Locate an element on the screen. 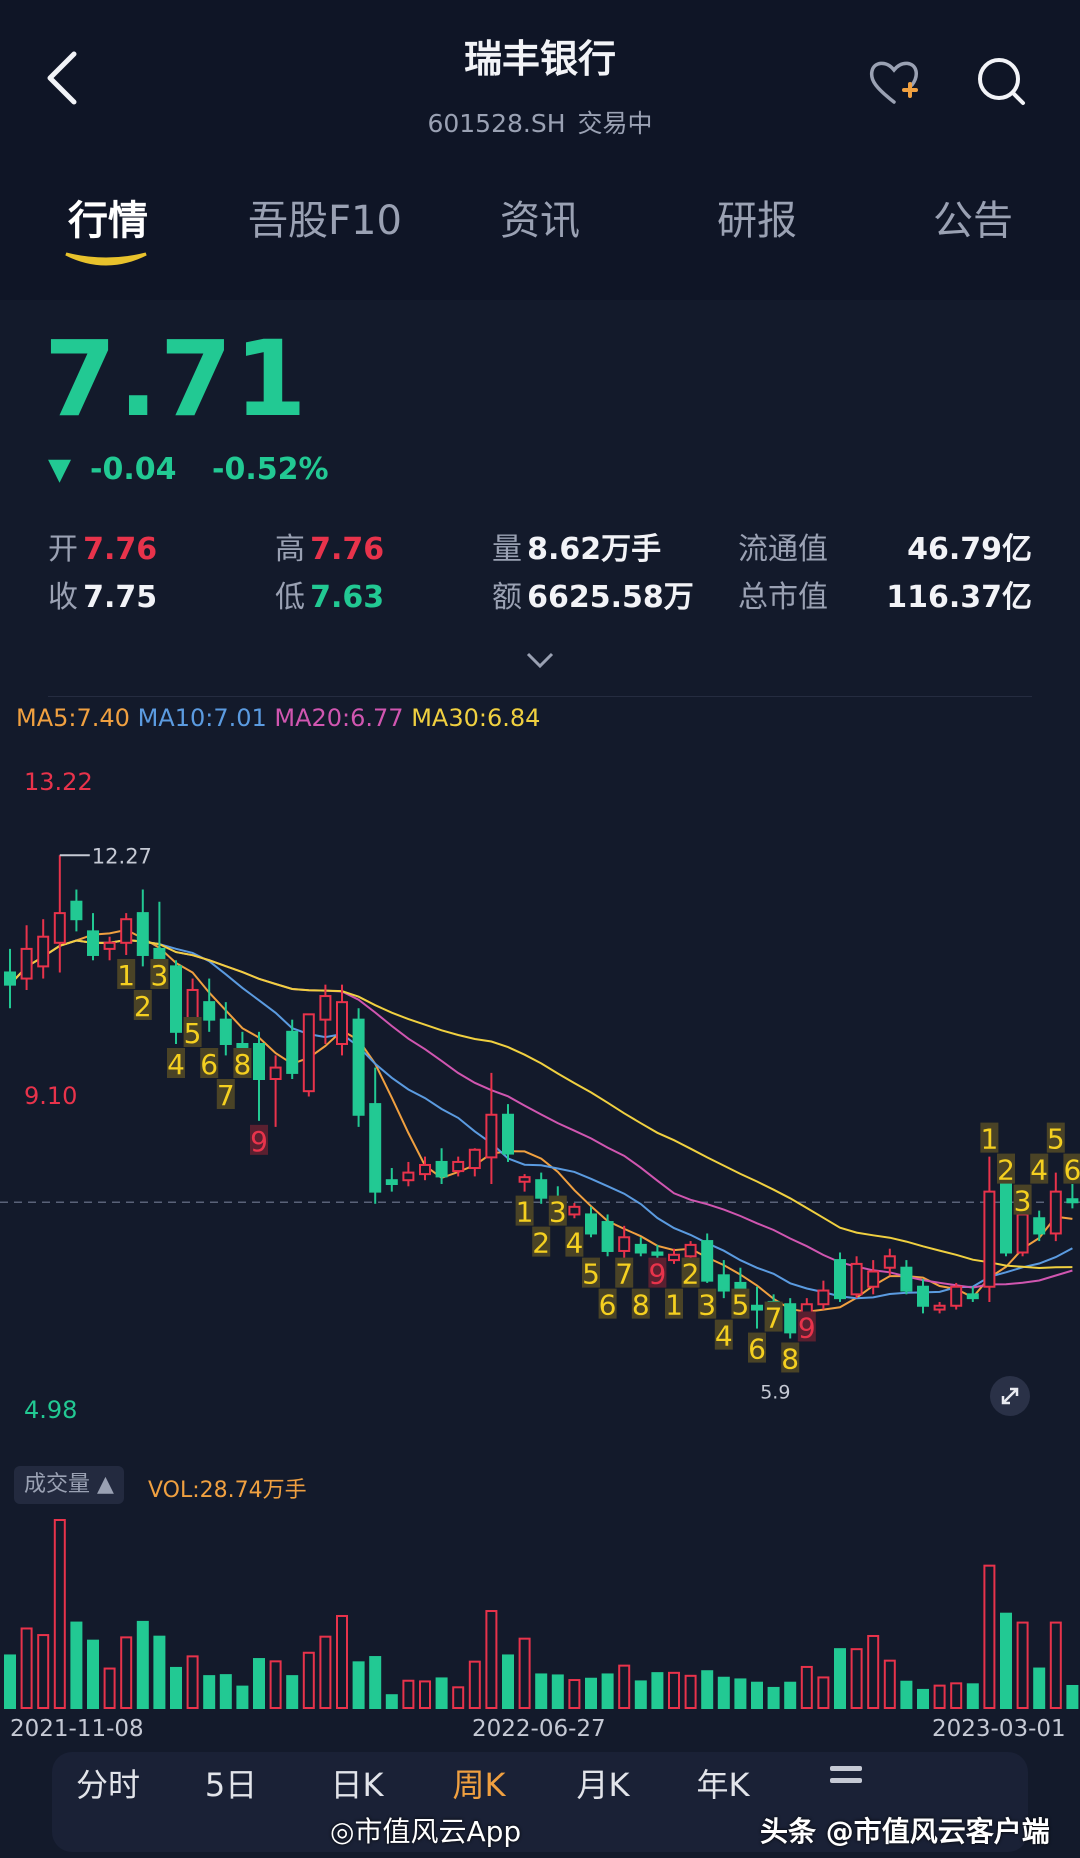  quote-prev-close: 收 7.75 is located at coordinates (102, 594).